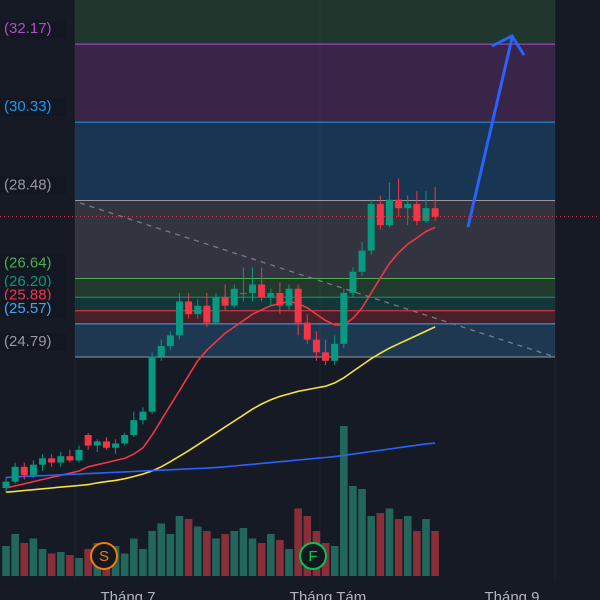 The width and height of the screenshot is (600, 600). What do you see at coordinates (28, 106) in the screenshot?
I see `y-tick-label: (30.33)` at bounding box center [28, 106].